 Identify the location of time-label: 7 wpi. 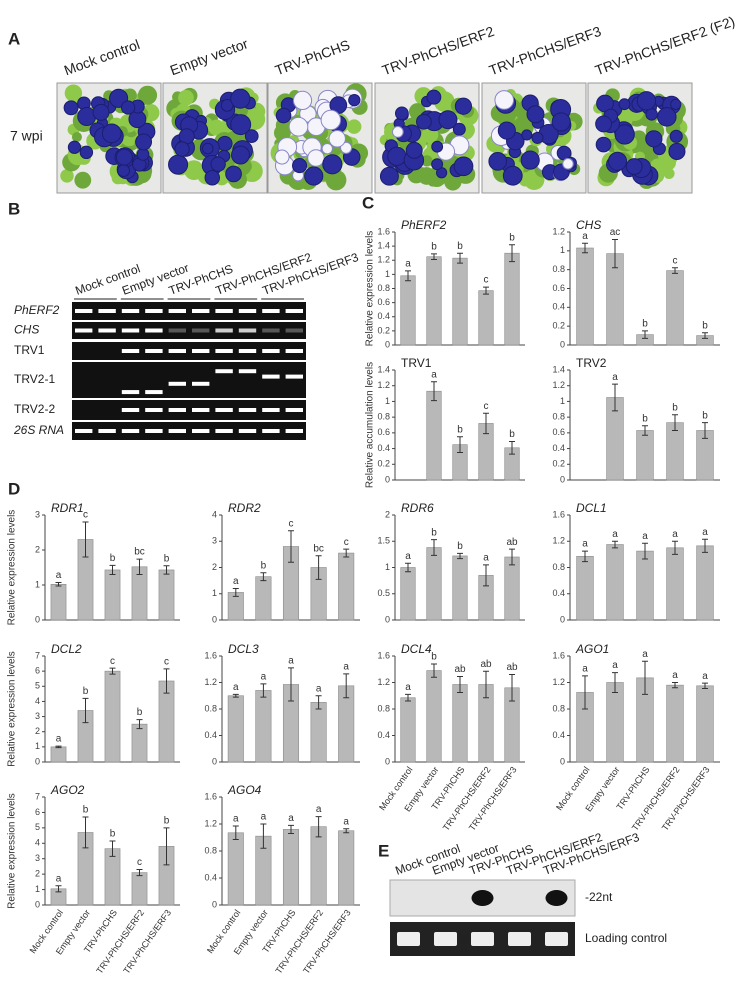
(26, 136).